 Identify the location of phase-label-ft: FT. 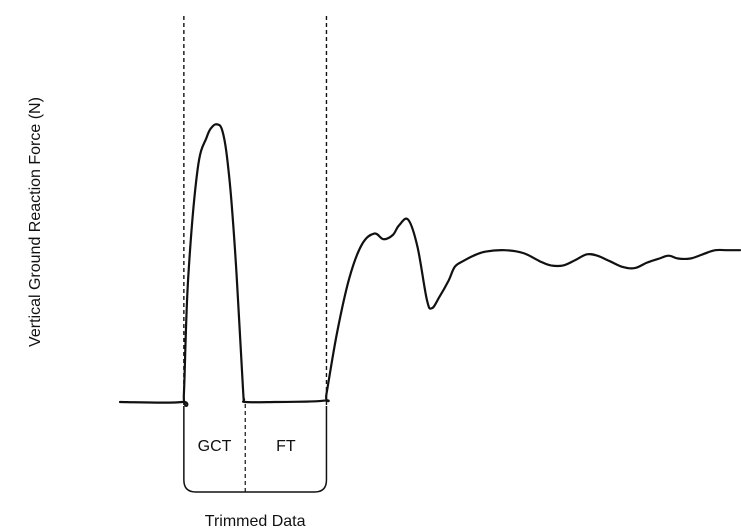
(286, 446).